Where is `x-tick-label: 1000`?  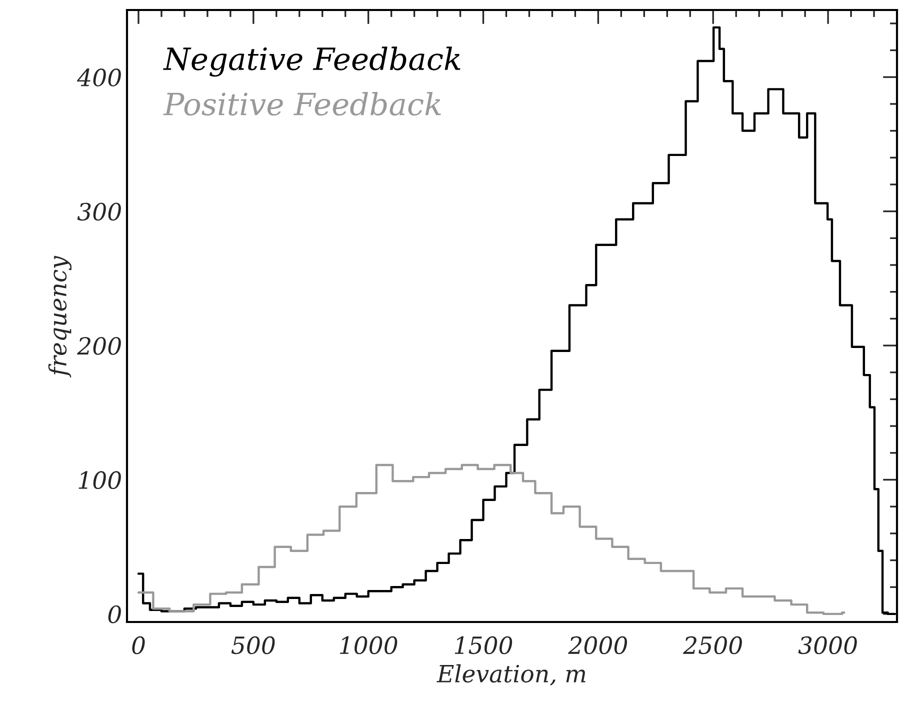 x-tick-label: 1000 is located at coordinates (369, 645).